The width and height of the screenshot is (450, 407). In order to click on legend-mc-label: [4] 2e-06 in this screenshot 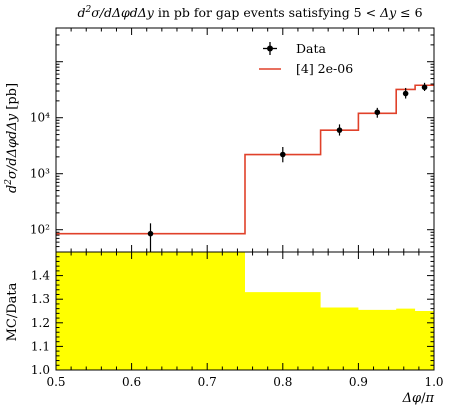, I will do `click(324, 68)`.